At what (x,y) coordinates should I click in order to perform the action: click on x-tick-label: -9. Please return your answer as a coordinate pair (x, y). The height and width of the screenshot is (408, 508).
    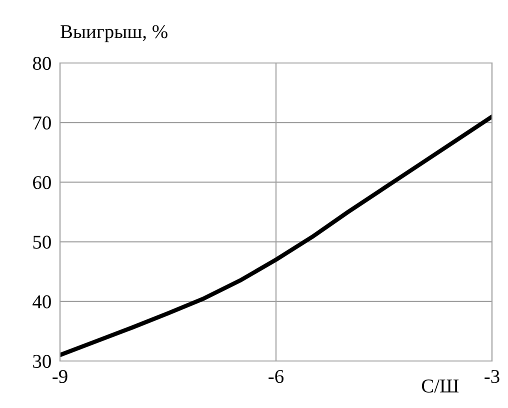
    Looking at the image, I should click on (60, 377).